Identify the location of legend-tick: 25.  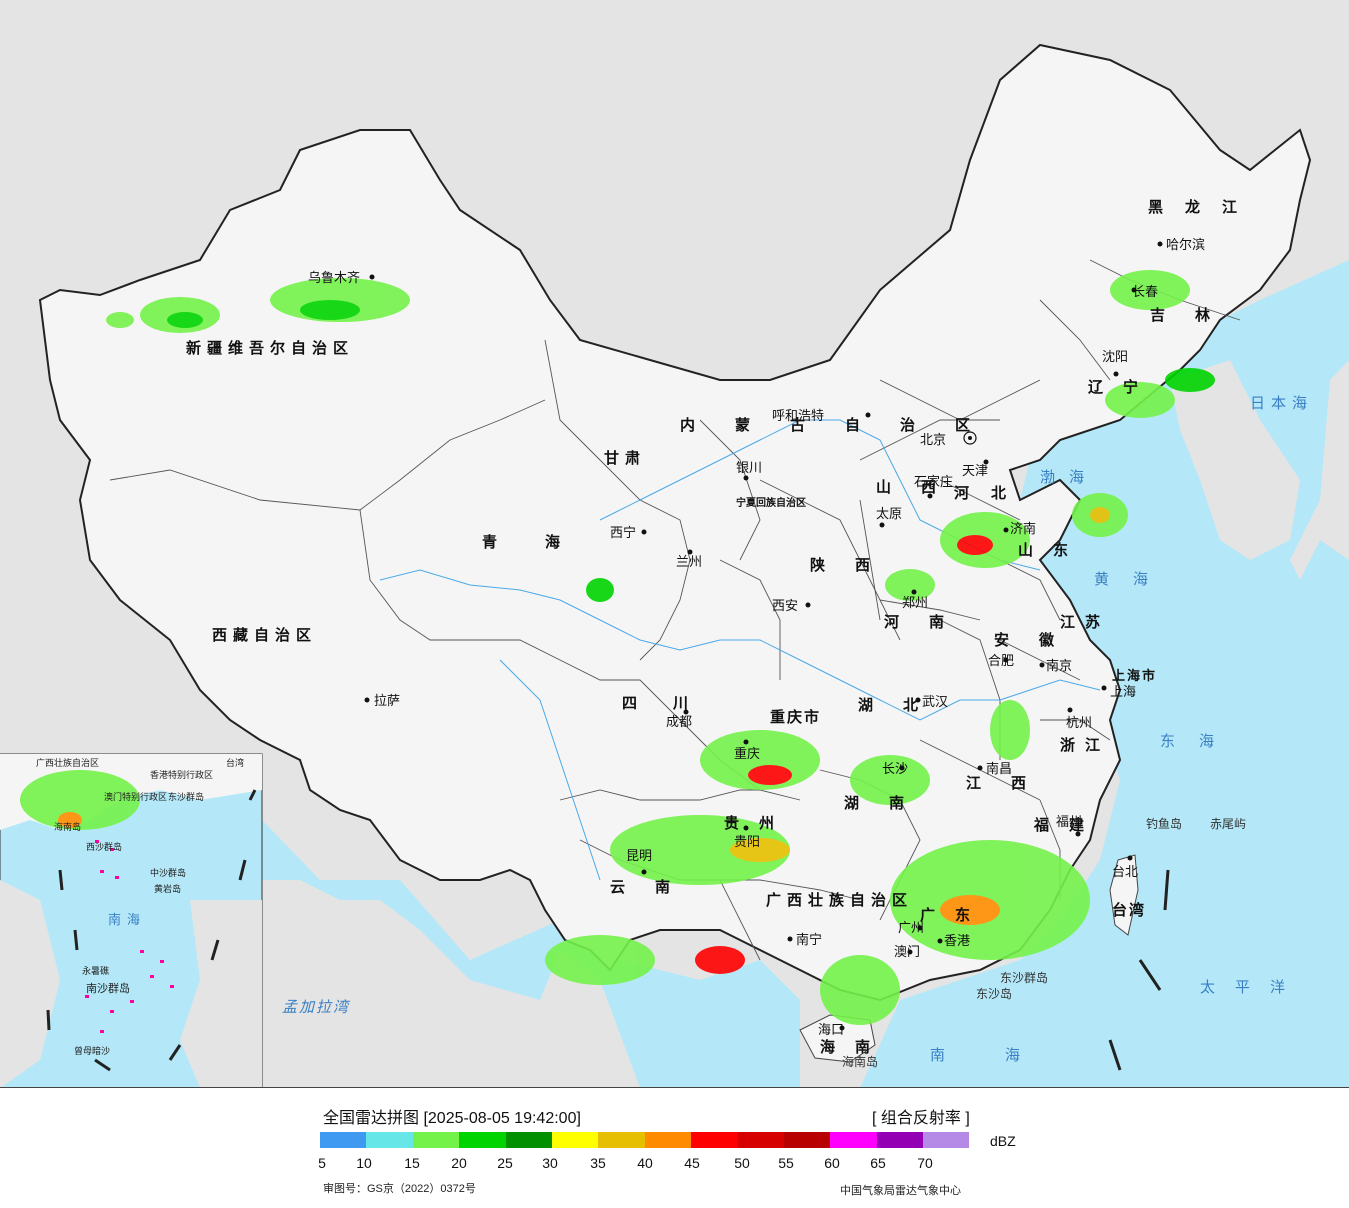
(505, 1163).